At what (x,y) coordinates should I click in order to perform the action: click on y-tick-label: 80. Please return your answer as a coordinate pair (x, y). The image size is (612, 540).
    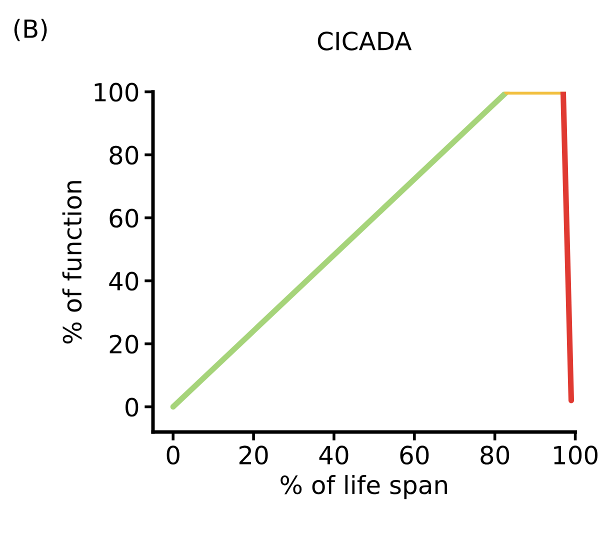
    Looking at the image, I should click on (124, 155).